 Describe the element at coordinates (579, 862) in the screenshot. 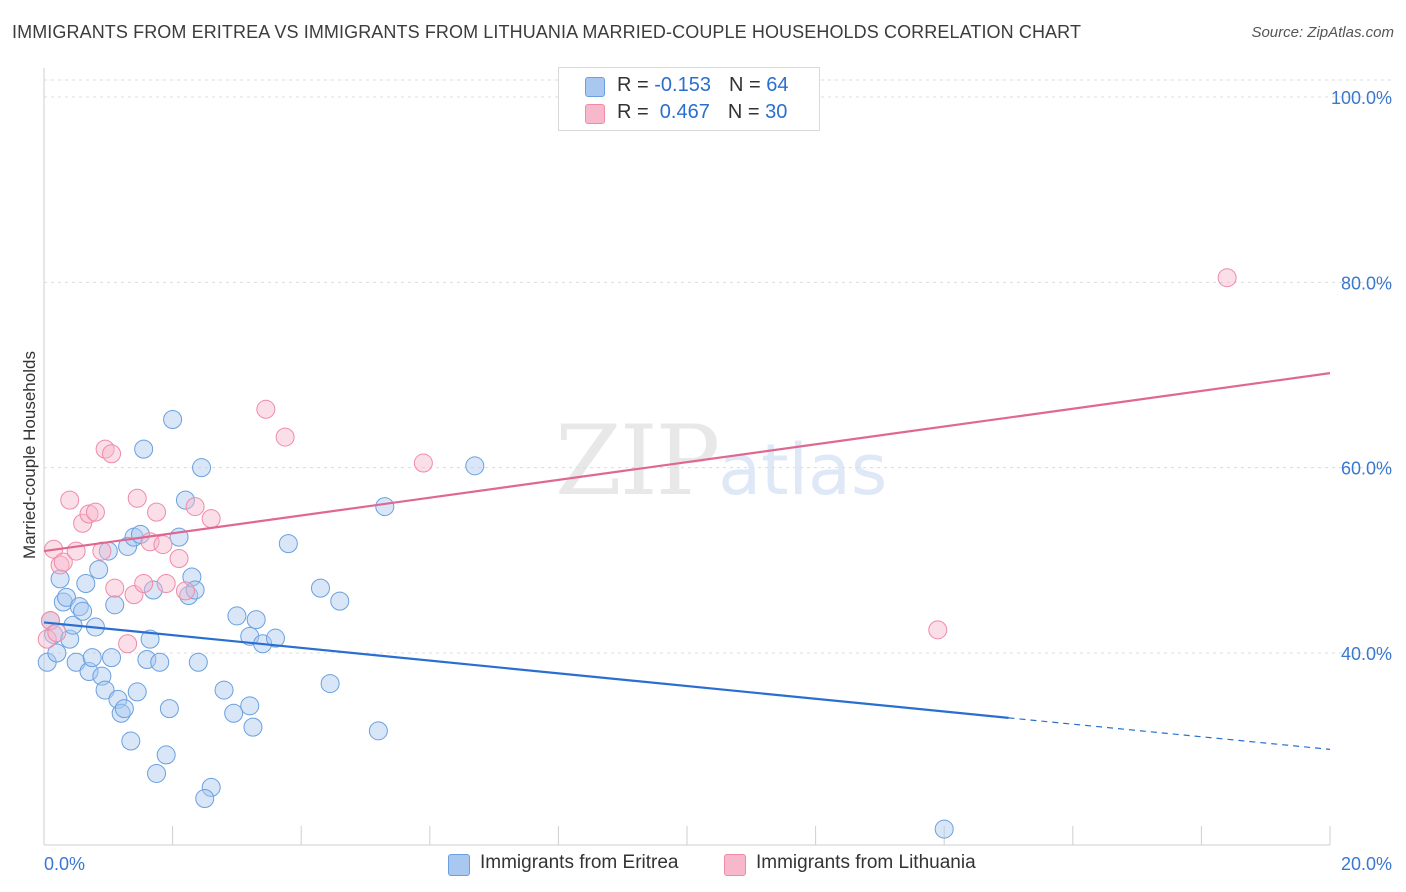

I see `bottom-legend-label-eritrea: Immigrants from Eritrea` at that location.